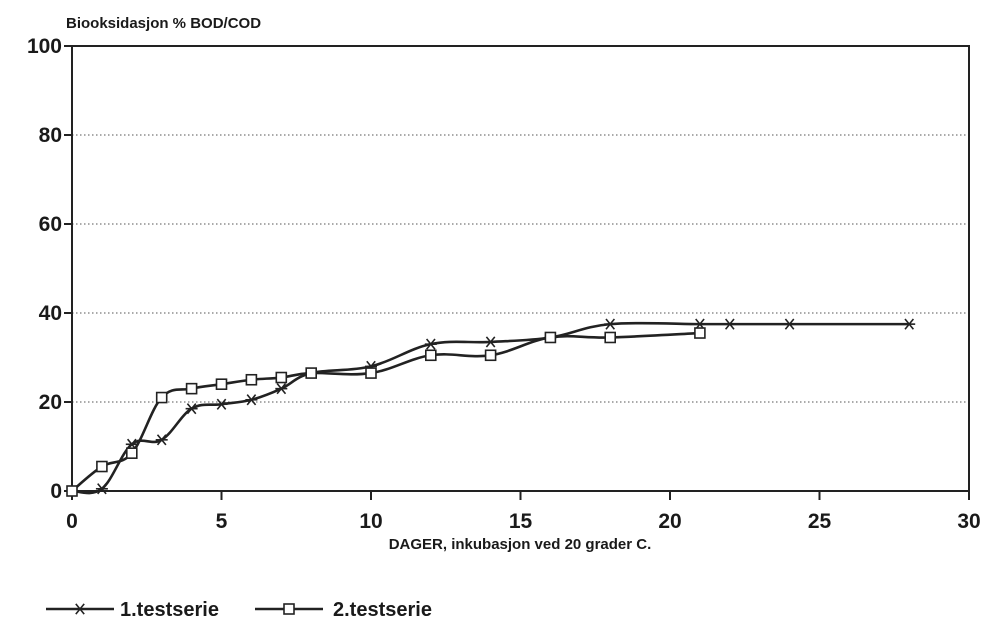  I want to click on y-tick-label: 40, so click(50, 313).